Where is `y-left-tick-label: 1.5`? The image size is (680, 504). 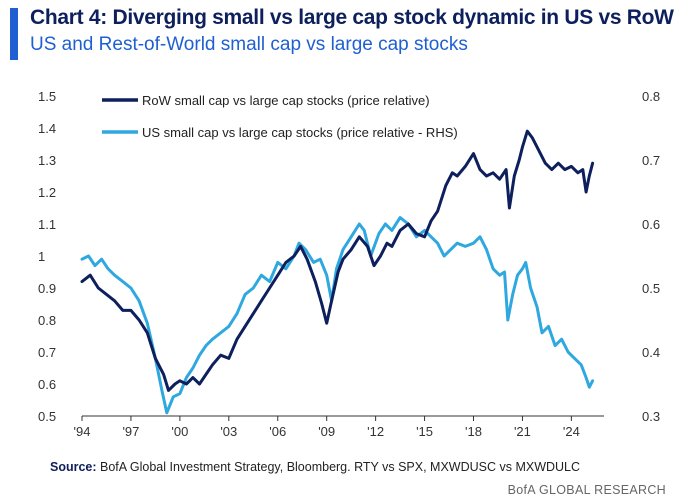
y-left-tick-label: 1.5 is located at coordinates (47, 96).